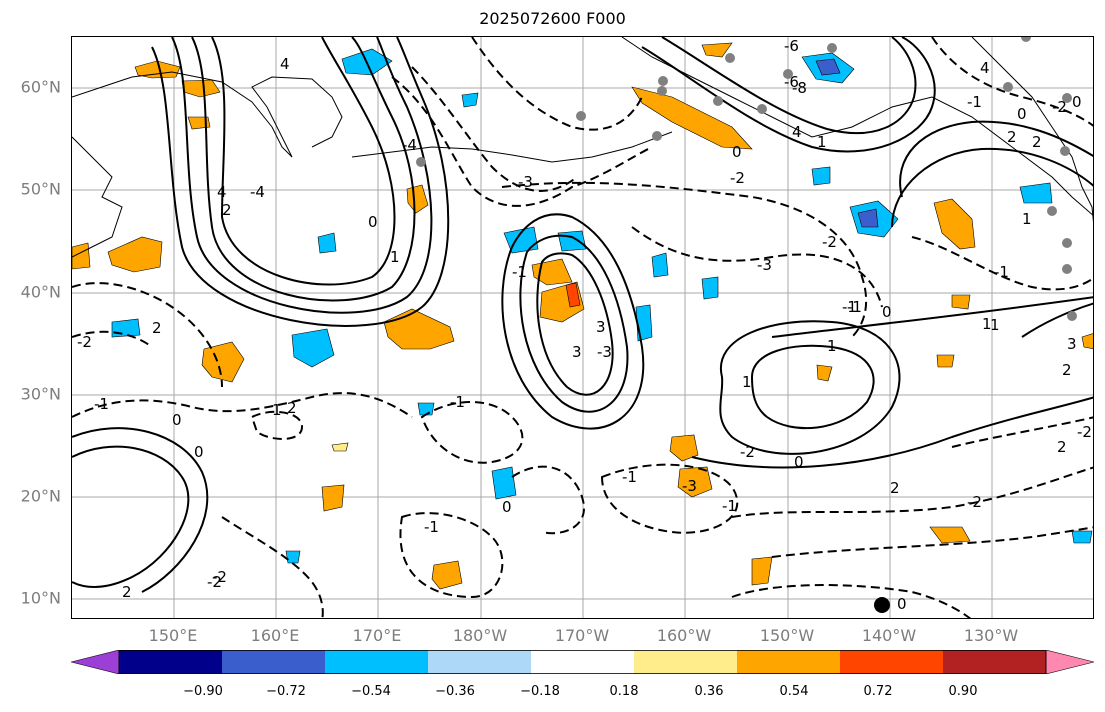 This screenshot has height=712, width=1105. Describe the element at coordinates (991, 635) in the screenshot. I see `lon-label-130W: 130°W` at that location.